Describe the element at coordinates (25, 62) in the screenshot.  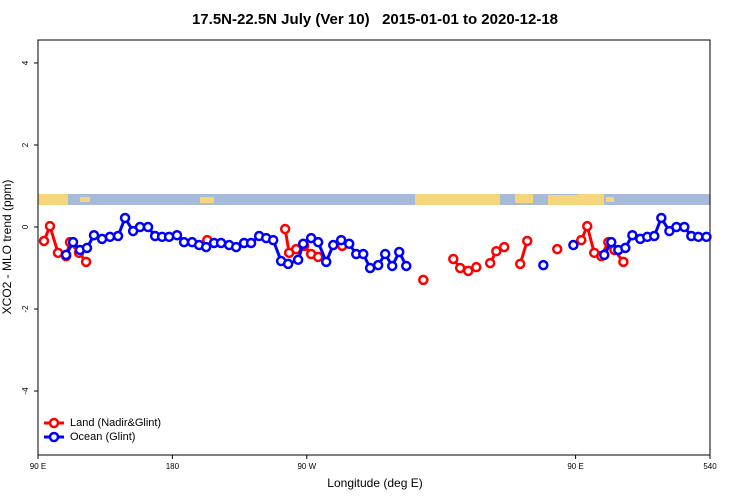
I see `y-tick-label: 4` at that location.